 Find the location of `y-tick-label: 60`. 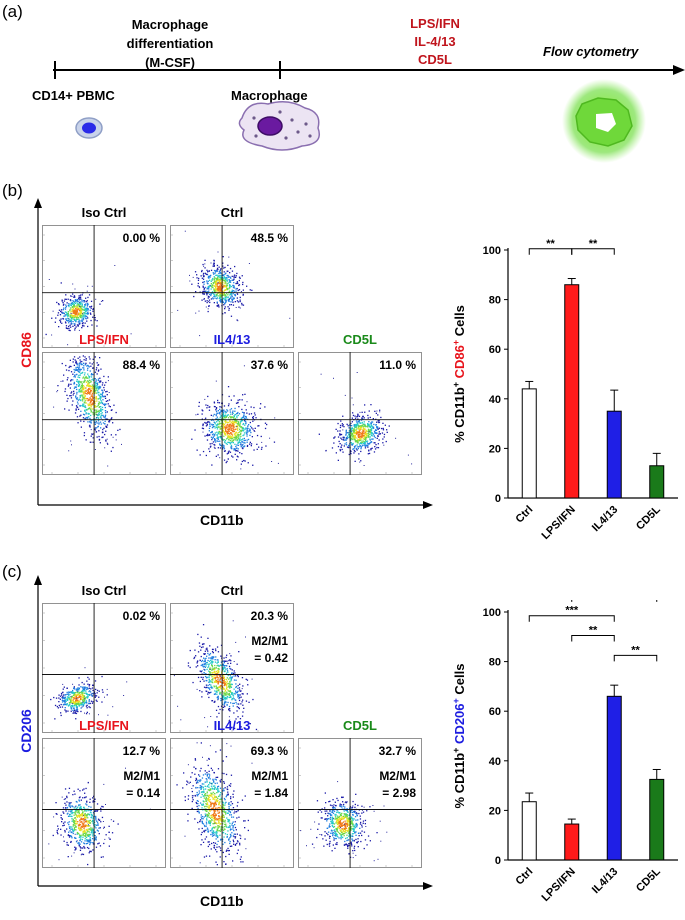

y-tick-label: 60 is located at coordinates (495, 350).